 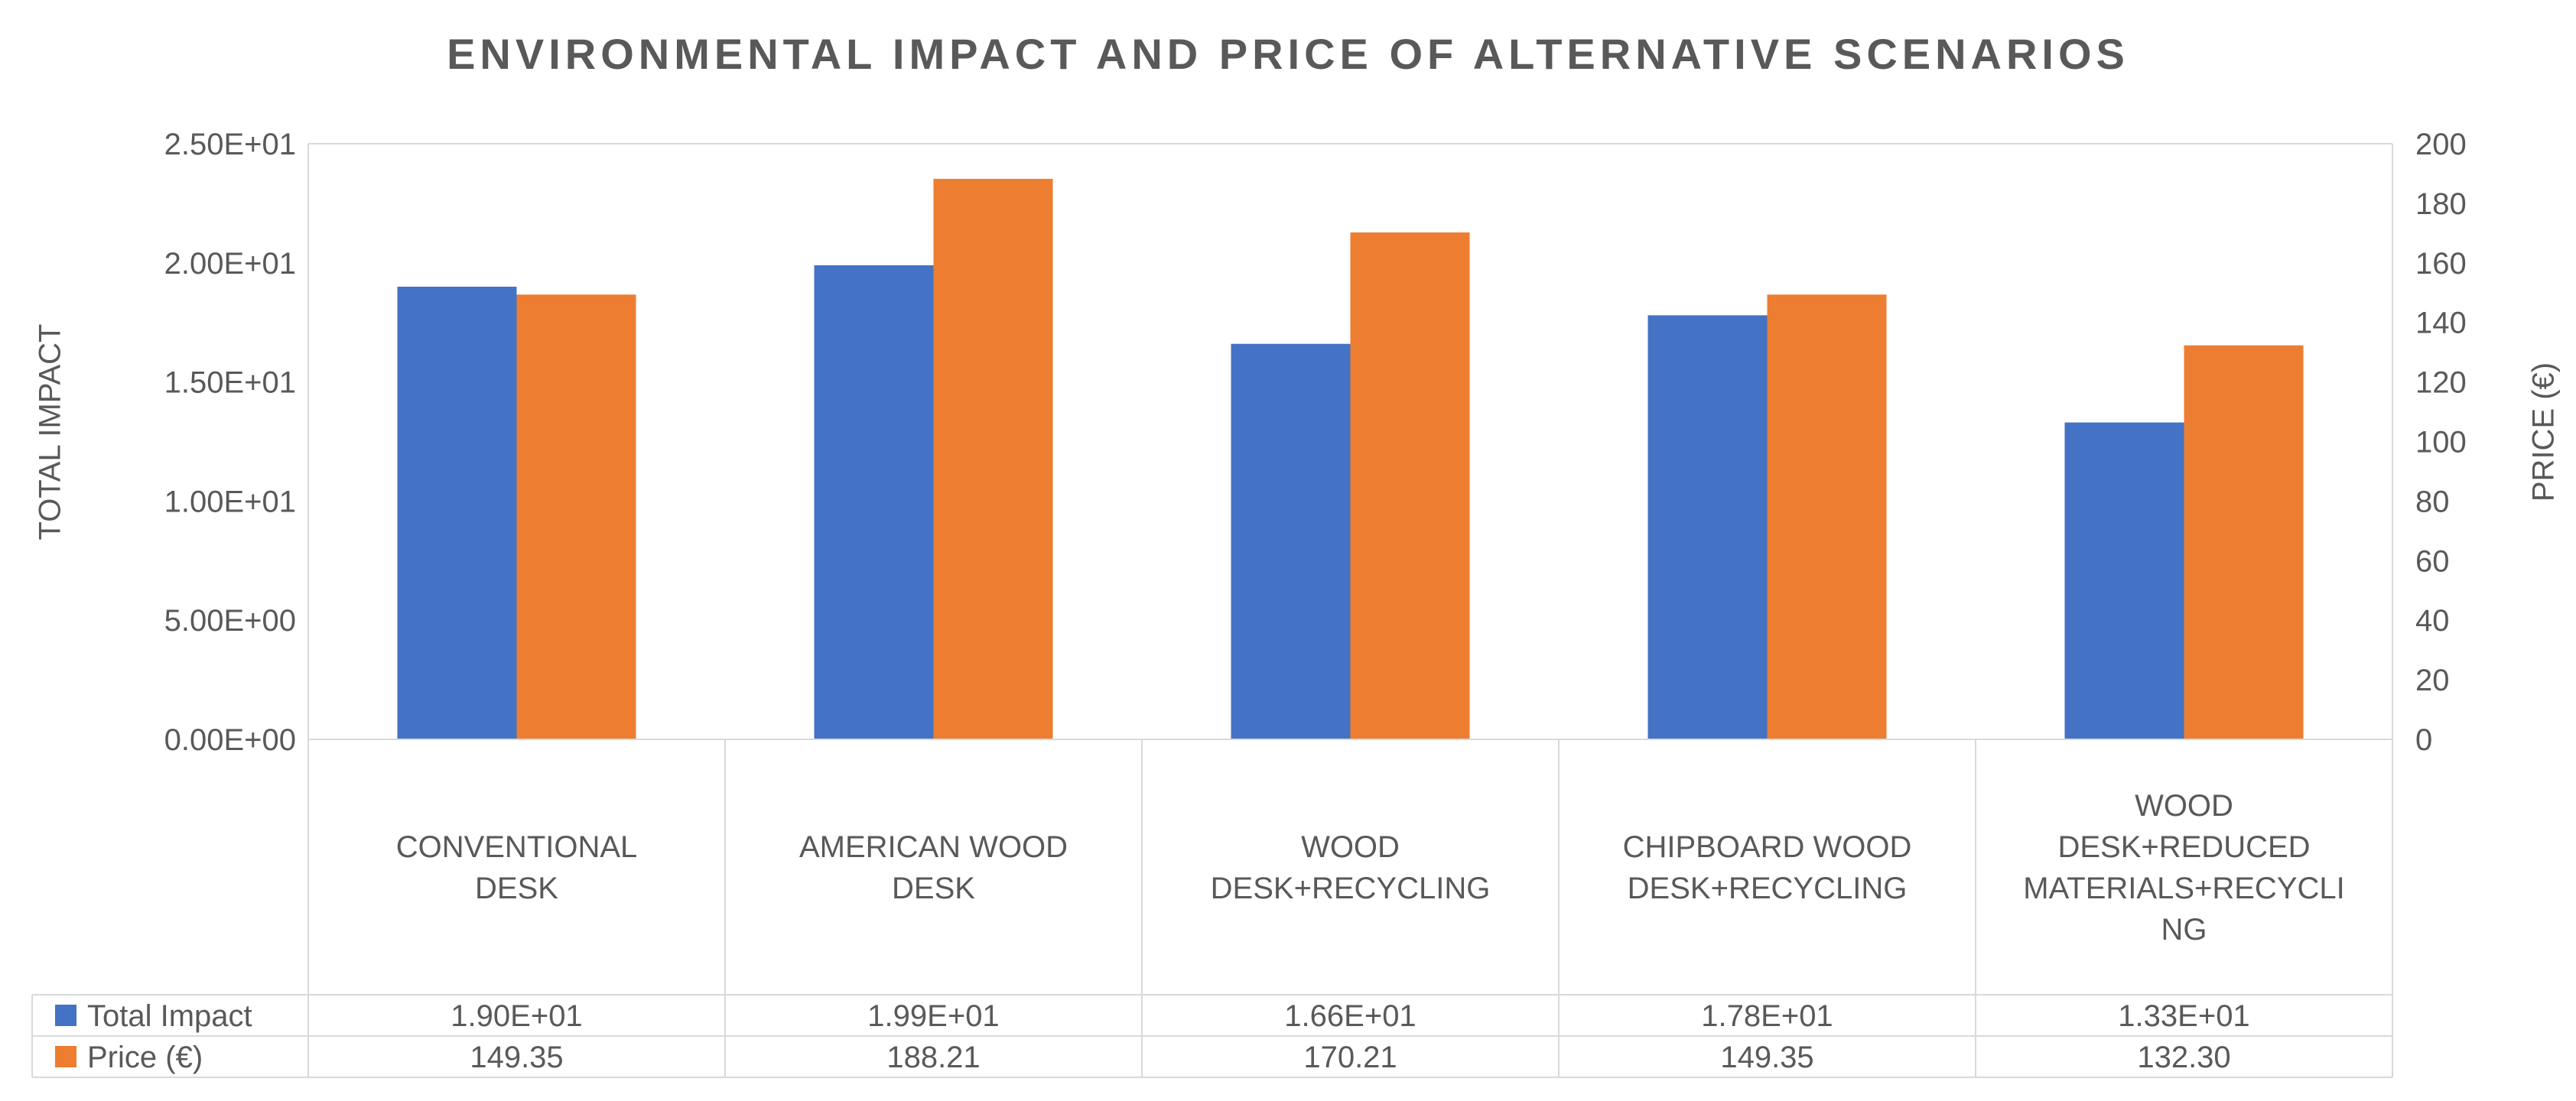 I want to click on x-tick-label: DESK+REDUCED, so click(x=2183, y=847).